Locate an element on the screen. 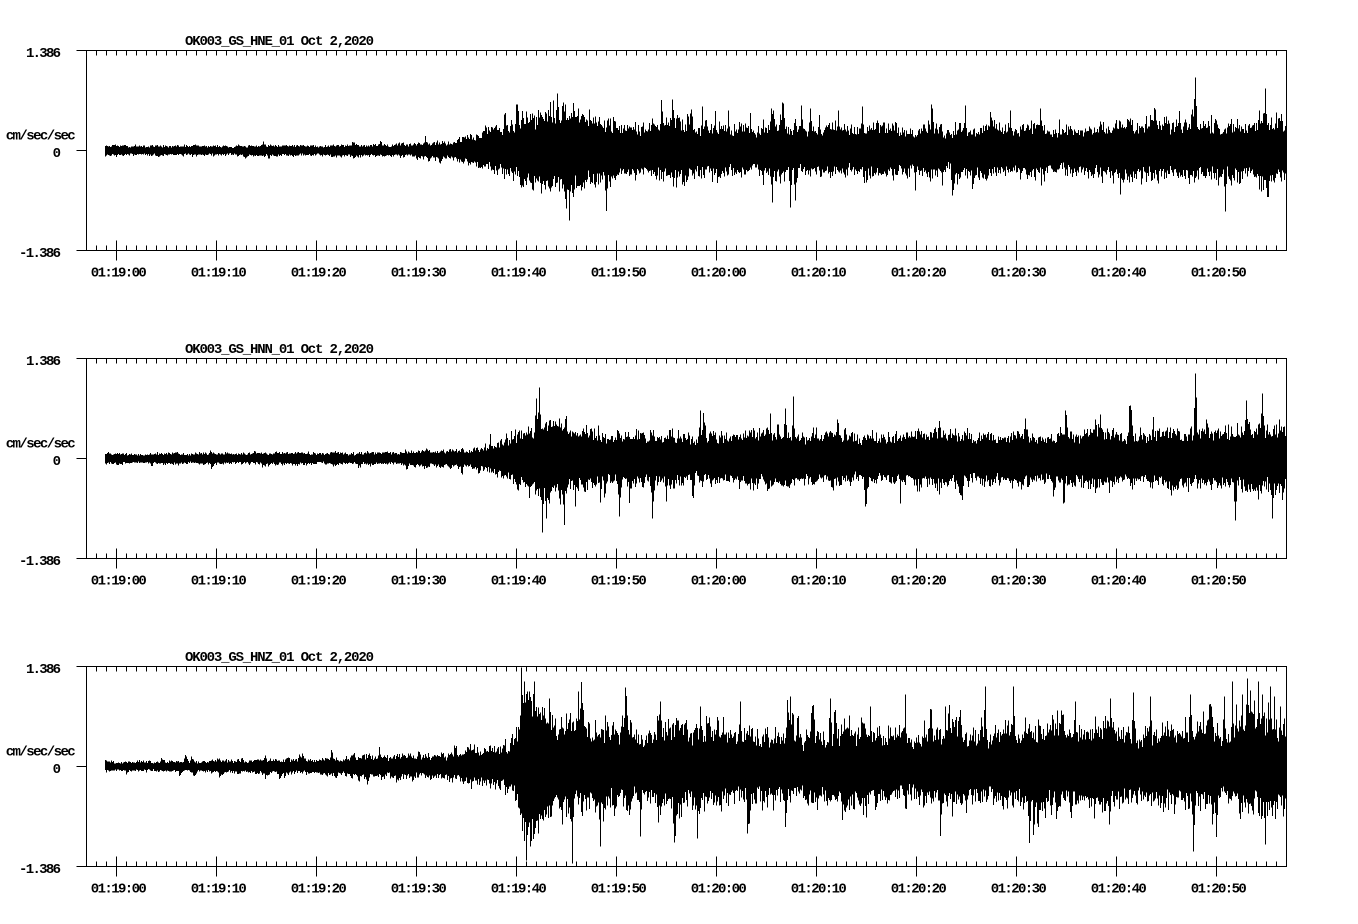 The width and height of the screenshot is (1358, 924). svg-text: OK003_GS_HNZ_01 Oct 2,2020 is located at coordinates (279, 658).